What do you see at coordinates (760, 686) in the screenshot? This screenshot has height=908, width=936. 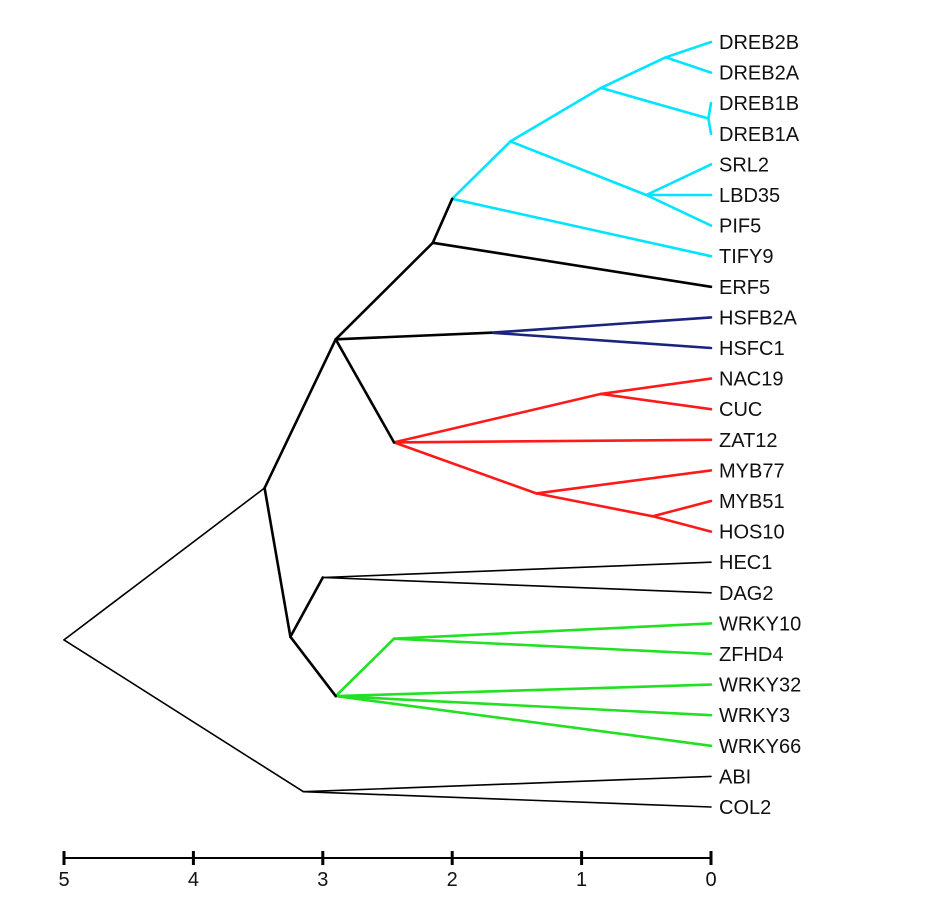 I see `leaf-label-wrky32: WRKY32` at bounding box center [760, 686].